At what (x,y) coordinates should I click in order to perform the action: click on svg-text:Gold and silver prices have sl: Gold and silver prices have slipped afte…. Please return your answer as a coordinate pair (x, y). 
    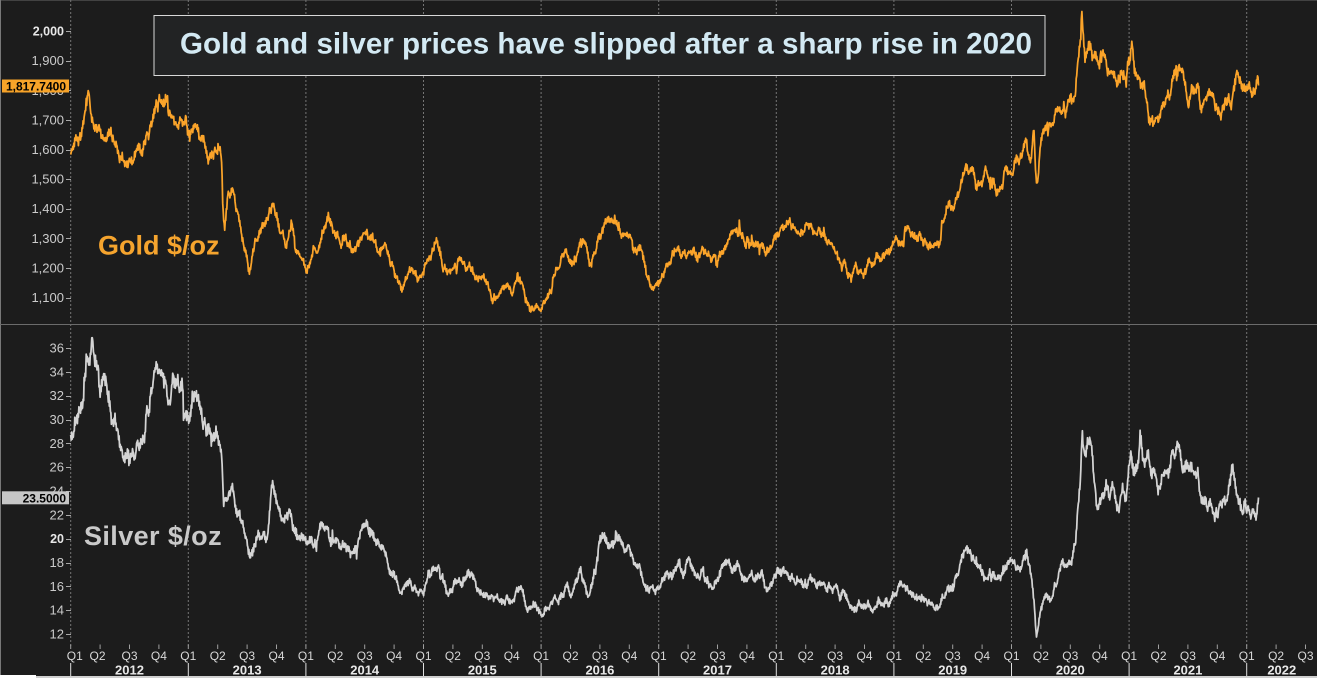
    Looking at the image, I should click on (606, 44).